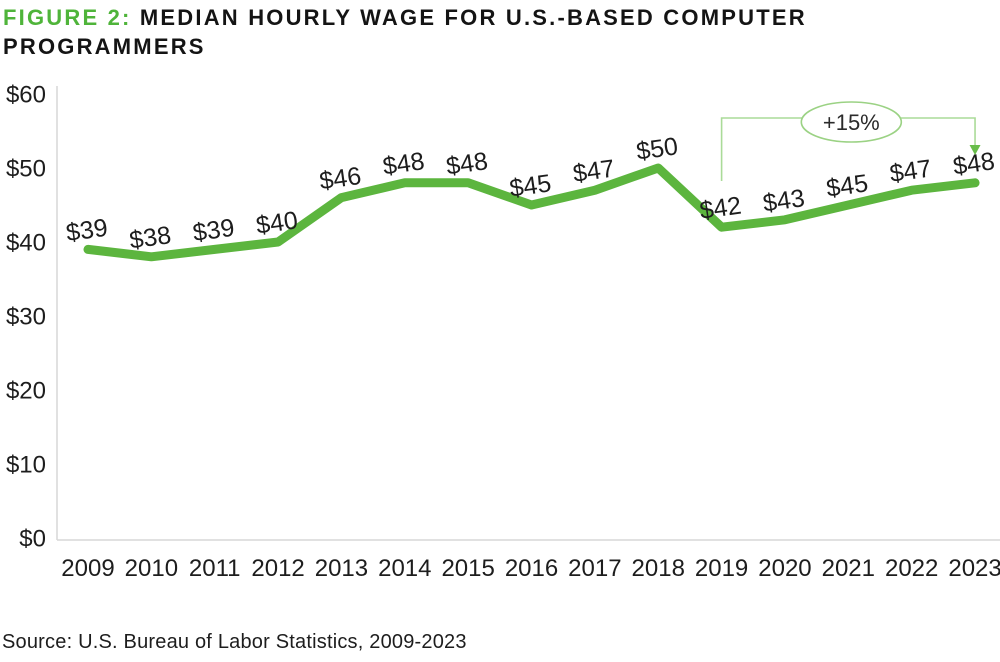 The height and width of the screenshot is (662, 1000). I want to click on x-axis-year-label: 2011, so click(215, 568).